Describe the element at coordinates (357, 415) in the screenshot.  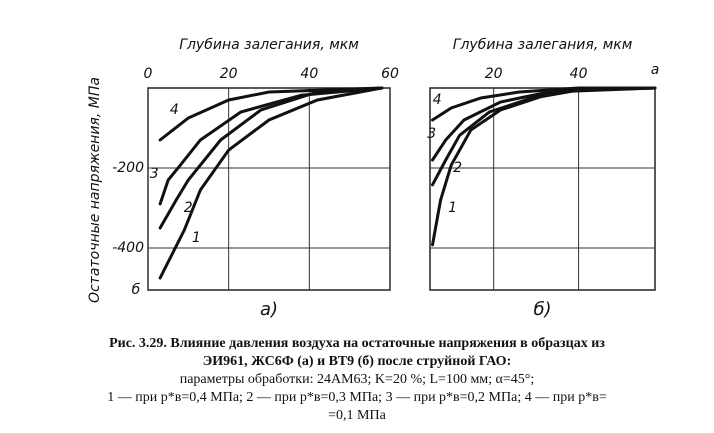
I see `caption-line: =0,1 МПа` at that location.